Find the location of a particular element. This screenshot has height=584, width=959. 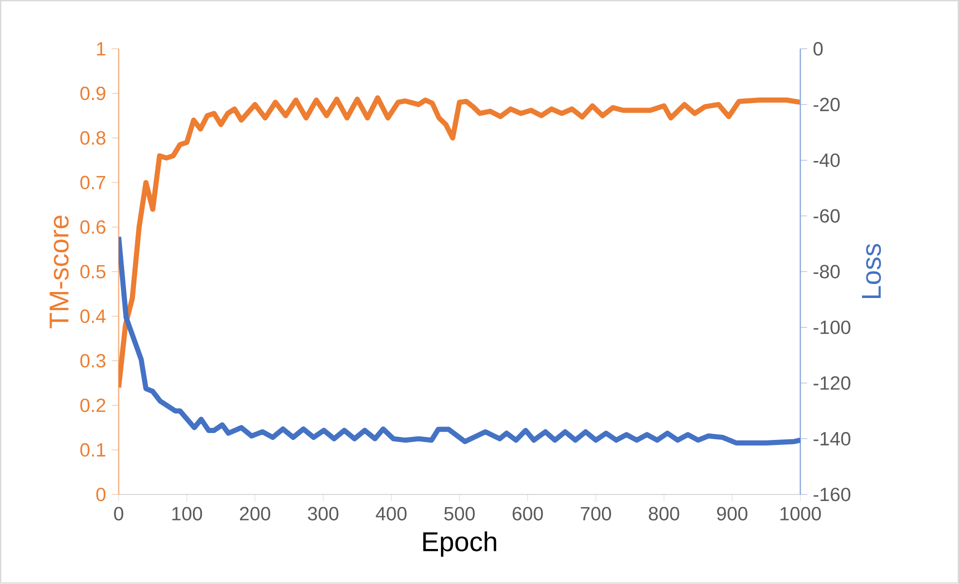

x-tick-label: 500 is located at coordinates (459, 514).